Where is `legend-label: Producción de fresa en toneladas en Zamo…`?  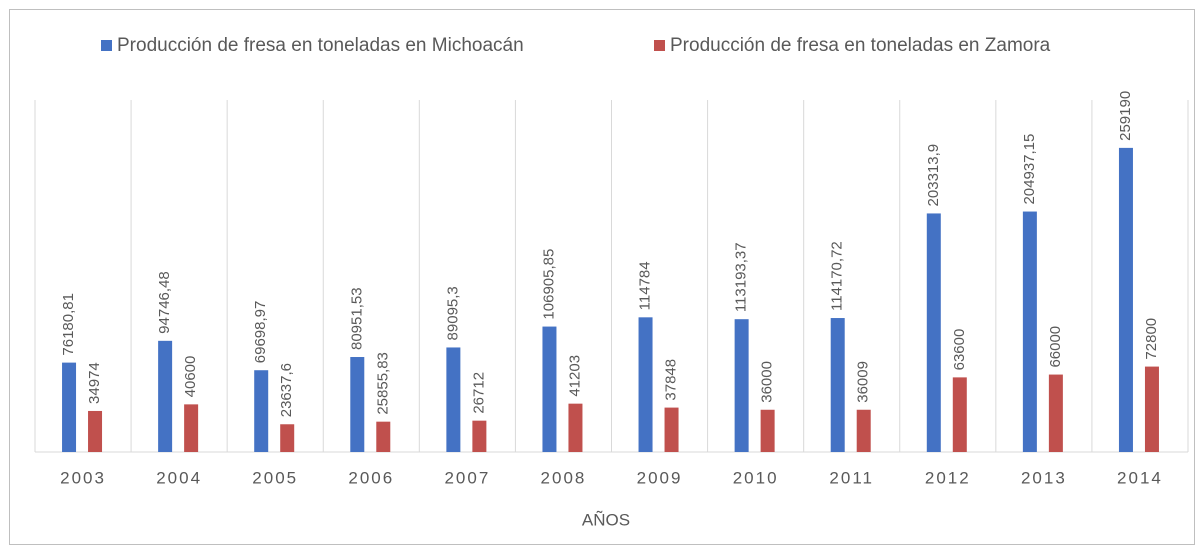
legend-label: Producción de fresa en toneladas en Zamo… is located at coordinates (860, 45).